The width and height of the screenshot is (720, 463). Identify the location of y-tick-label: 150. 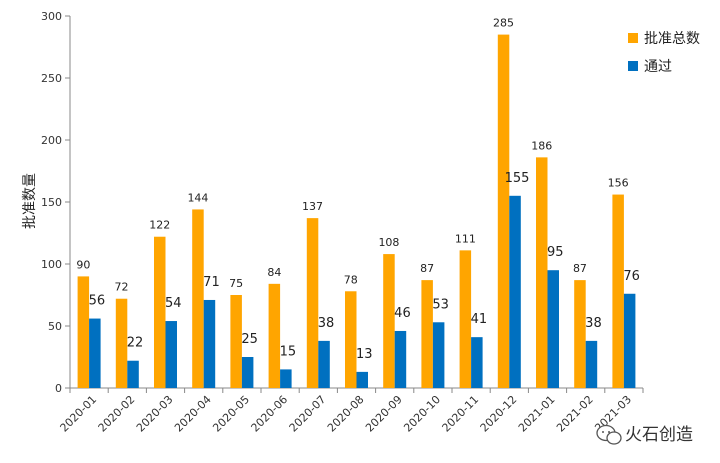
(51, 202).